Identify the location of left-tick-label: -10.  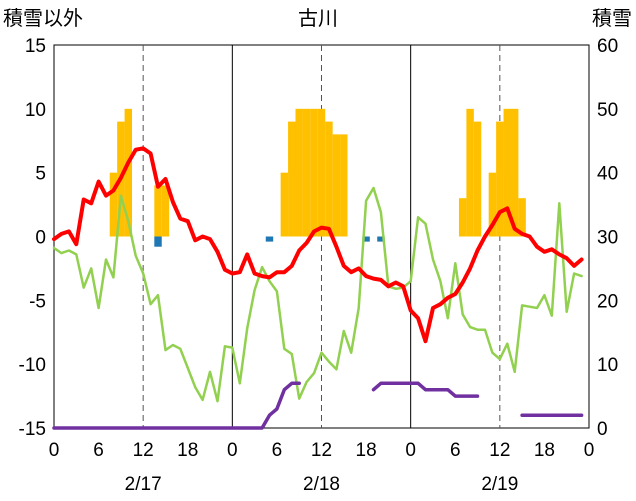
(32, 365).